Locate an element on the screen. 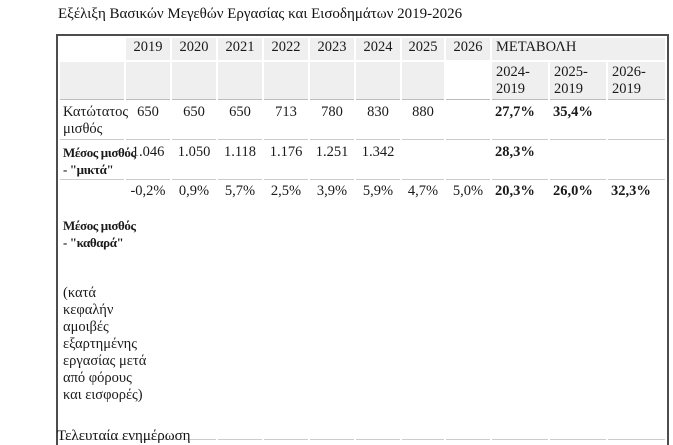 The height and width of the screenshot is (445, 673). table-cell: 3,9% is located at coordinates (332, 311).